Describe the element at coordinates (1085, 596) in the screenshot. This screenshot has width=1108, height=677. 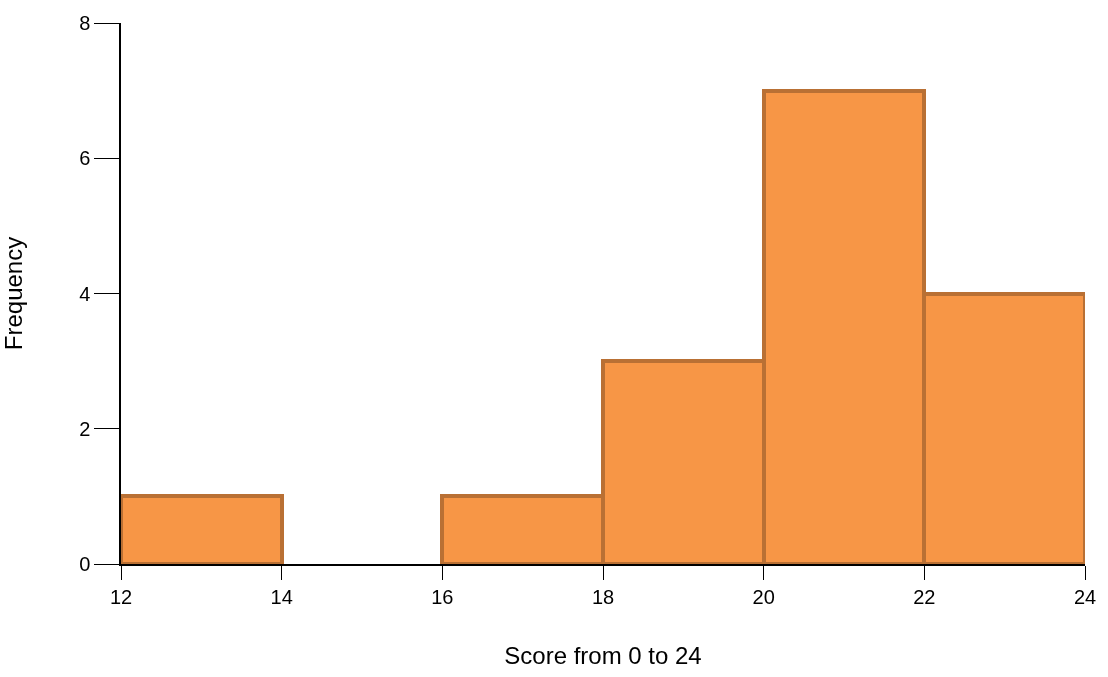
I see `x-tick-label: 24` at that location.